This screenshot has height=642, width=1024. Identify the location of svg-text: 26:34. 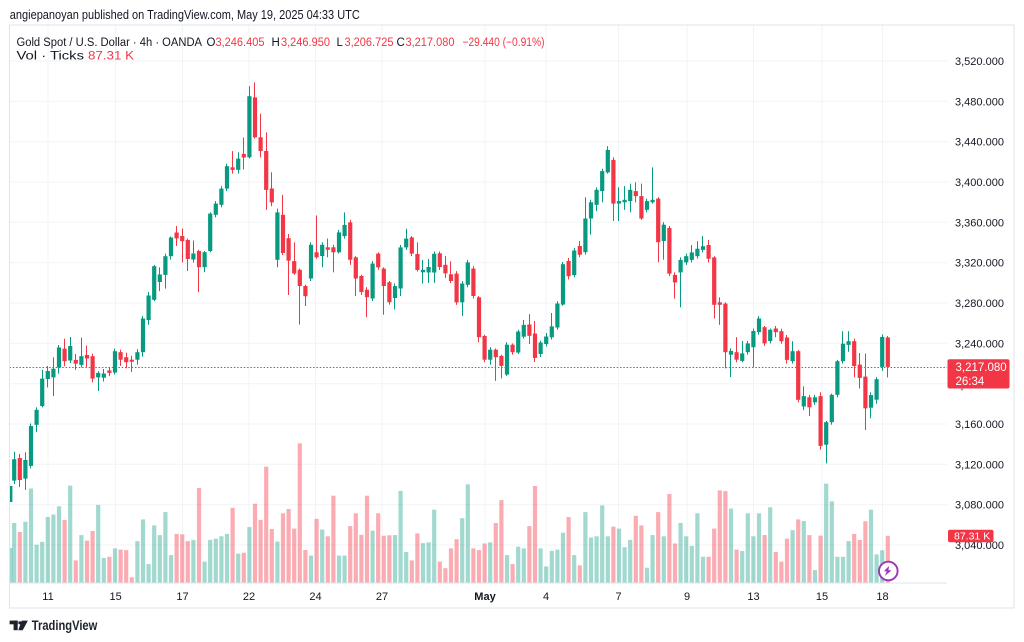
(970, 382).